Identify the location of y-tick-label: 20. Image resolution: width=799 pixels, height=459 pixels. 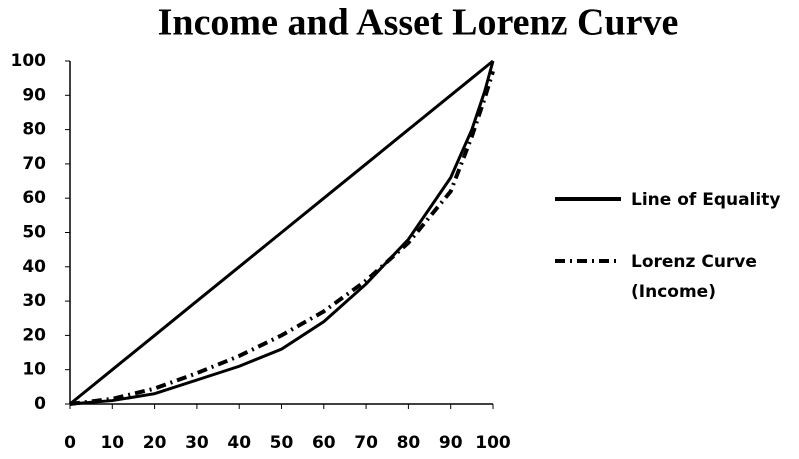
(34, 335).